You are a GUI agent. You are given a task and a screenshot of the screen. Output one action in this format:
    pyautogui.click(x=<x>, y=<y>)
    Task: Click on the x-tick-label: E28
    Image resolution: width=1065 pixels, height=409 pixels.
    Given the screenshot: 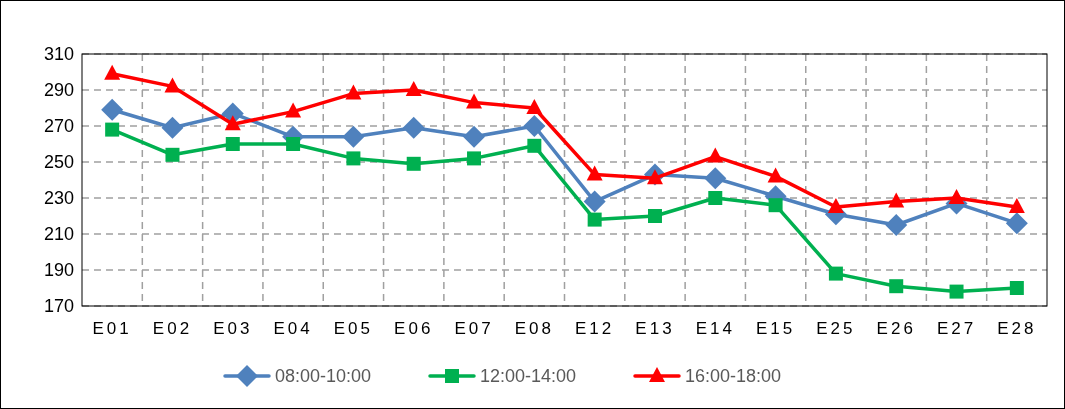 What is the action you would take?
    pyautogui.click(x=1017, y=328)
    